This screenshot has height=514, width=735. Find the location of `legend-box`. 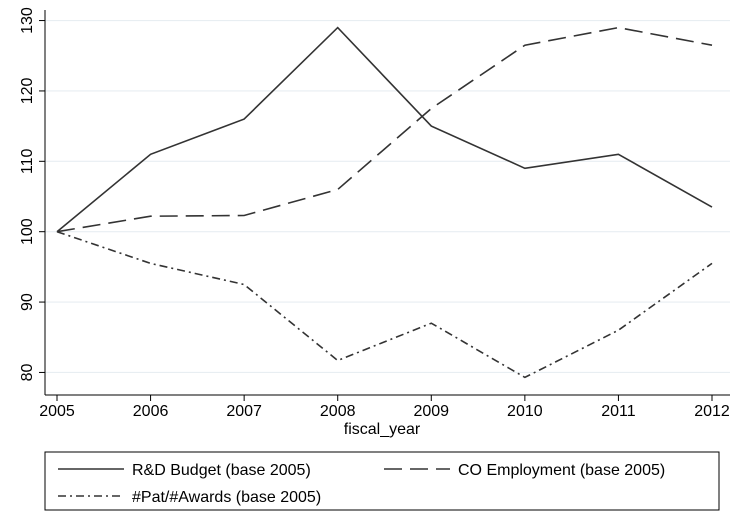

legend-box is located at coordinates (382, 481).